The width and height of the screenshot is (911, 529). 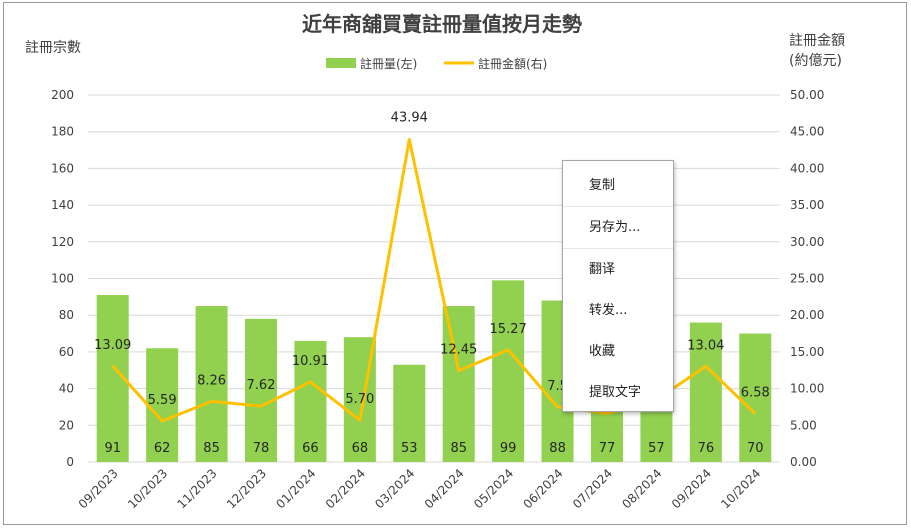 What do you see at coordinates (706, 448) in the screenshot?
I see `bar-data-label: 76` at bounding box center [706, 448].